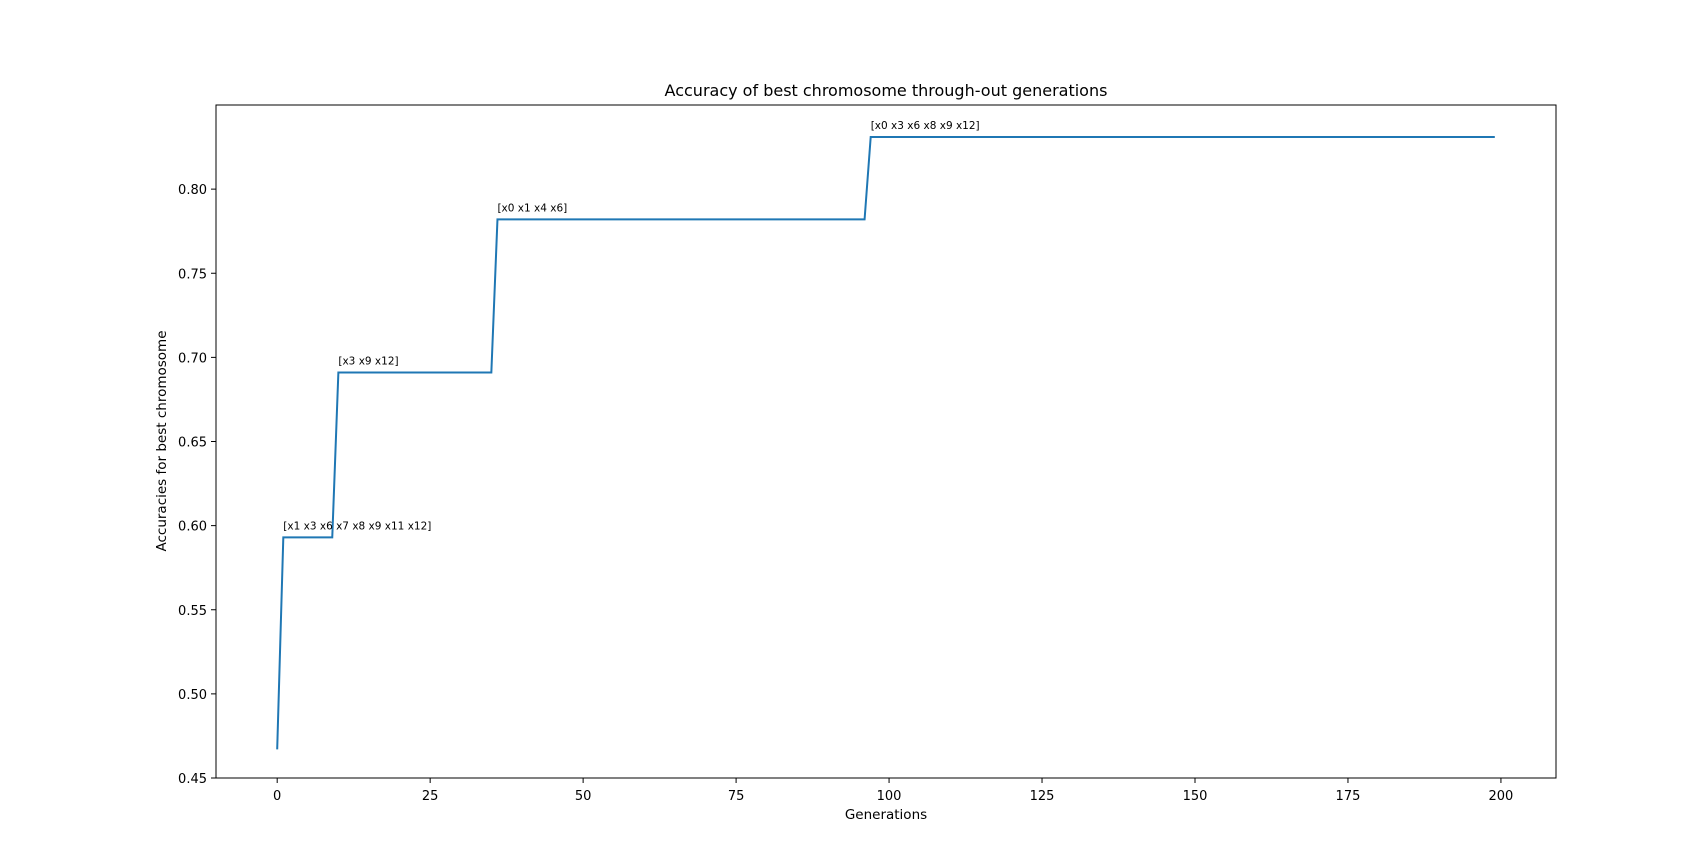 The width and height of the screenshot is (1707, 863). Describe the element at coordinates (192, 190) in the screenshot. I see `y-tick-label: 0.80` at that location.